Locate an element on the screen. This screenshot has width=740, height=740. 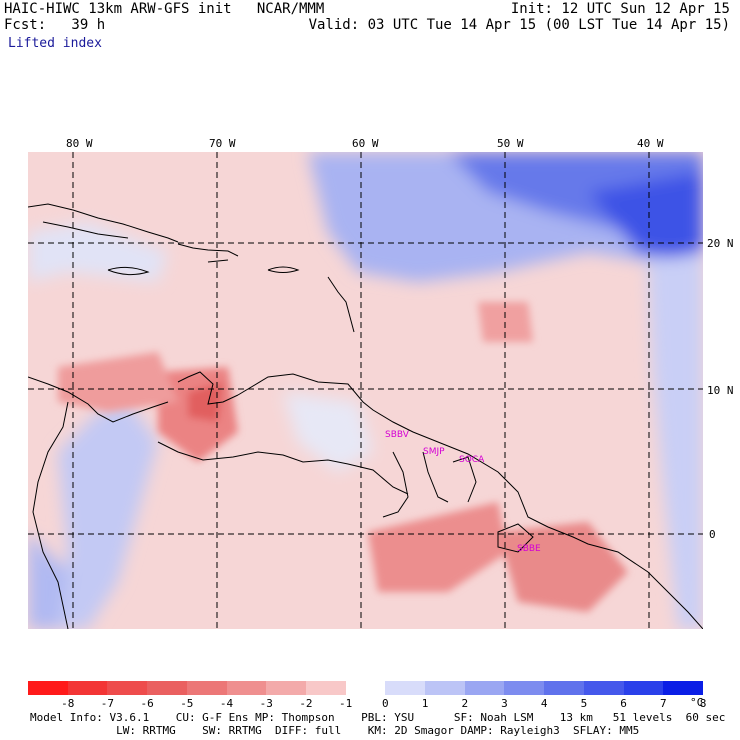
colorbar-tick-label: 1 is located at coordinates (425, 703).